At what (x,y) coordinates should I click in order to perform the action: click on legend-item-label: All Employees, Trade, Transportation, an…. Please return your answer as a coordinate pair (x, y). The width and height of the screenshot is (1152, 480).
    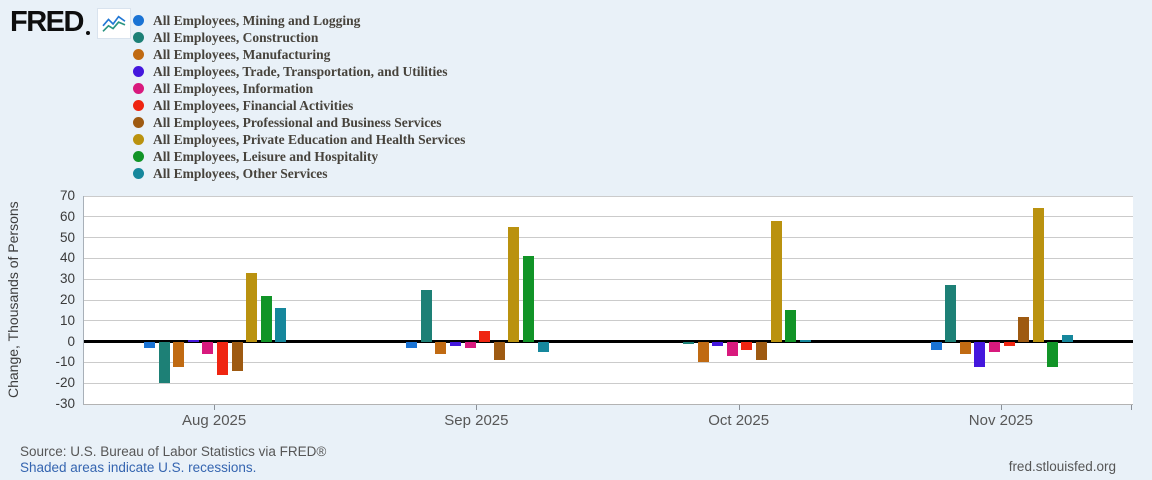
    Looking at the image, I should click on (300, 71).